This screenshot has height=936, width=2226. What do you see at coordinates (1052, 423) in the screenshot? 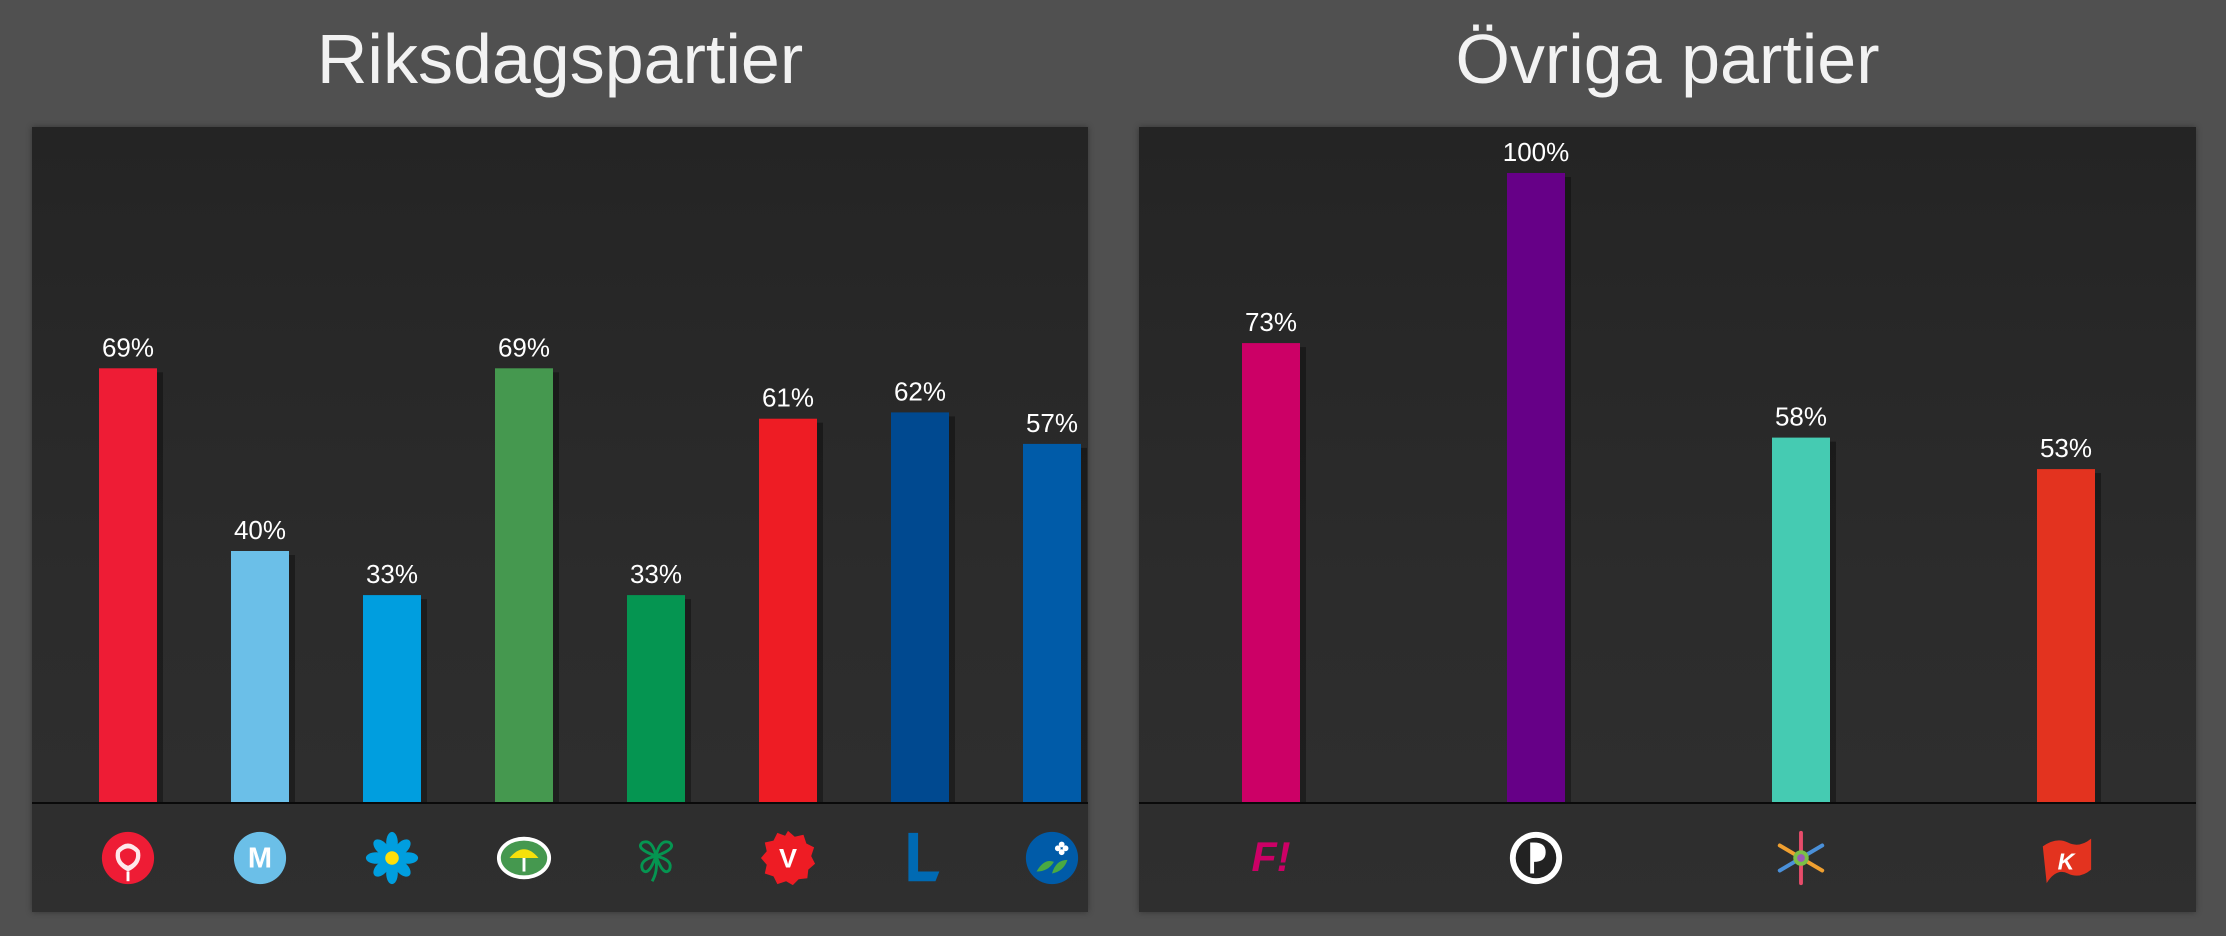
I see `bar-value-label: 57%` at bounding box center [1052, 423].